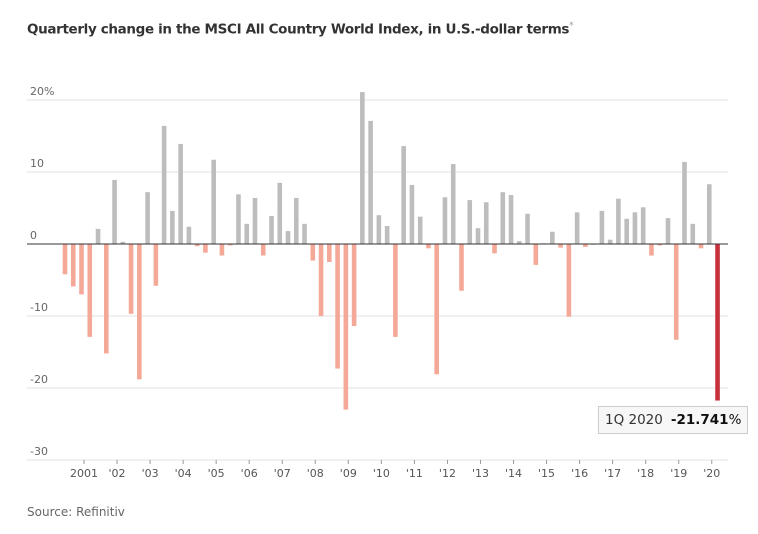  What do you see at coordinates (678, 473) in the screenshot?
I see `x-tick-label: '19` at bounding box center [678, 473].